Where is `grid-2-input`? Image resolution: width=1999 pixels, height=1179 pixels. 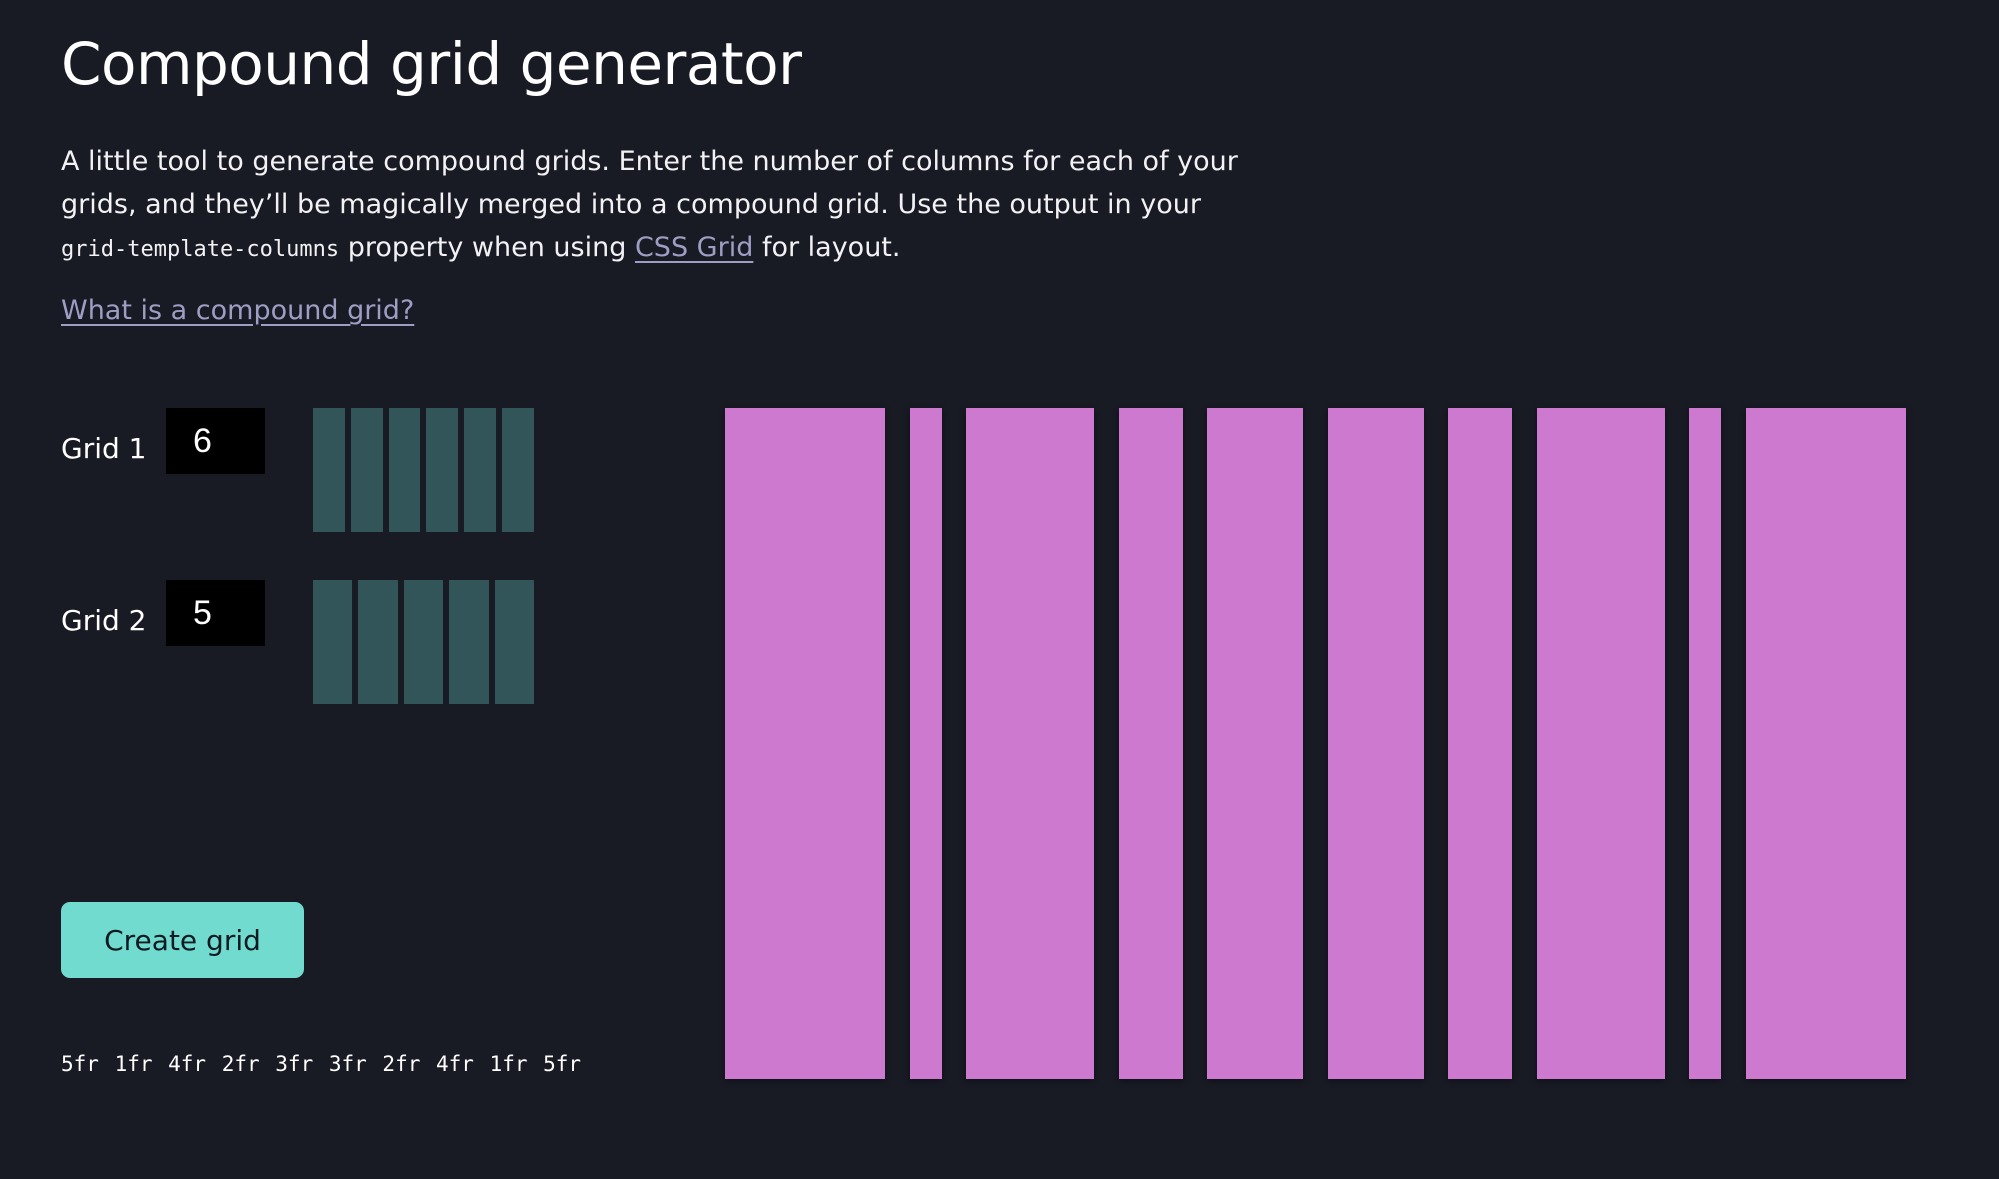
grid-2-input is located at coordinates (215, 613).